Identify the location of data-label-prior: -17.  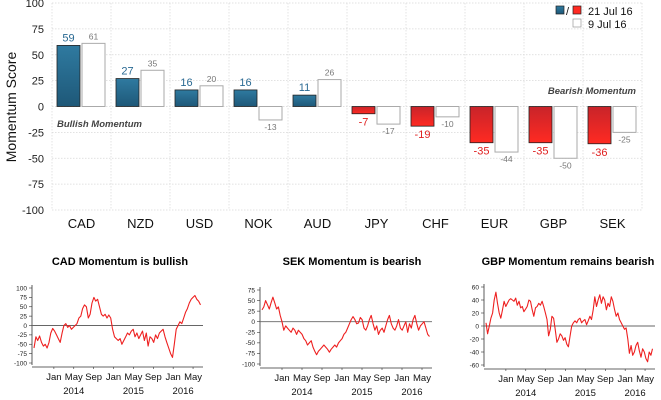
(388, 131).